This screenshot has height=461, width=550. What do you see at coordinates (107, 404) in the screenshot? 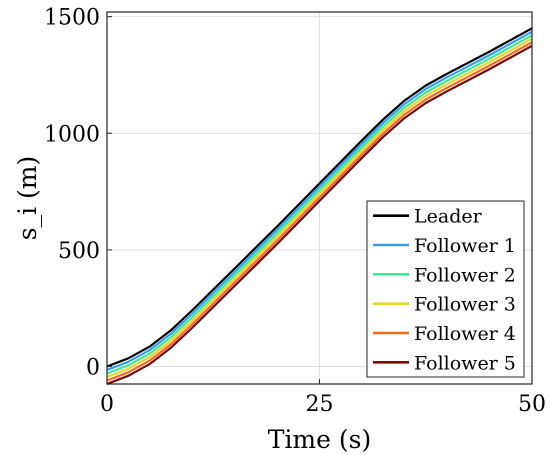
I see `x-tick-label: 0` at bounding box center [107, 404].